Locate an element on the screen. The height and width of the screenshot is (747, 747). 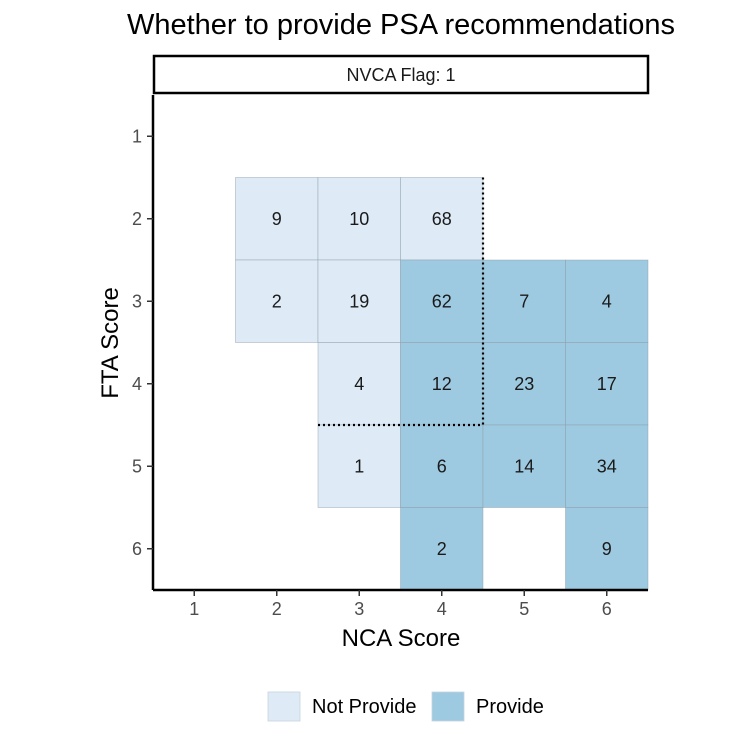
cell-value-label: 68 is located at coordinates (442, 219).